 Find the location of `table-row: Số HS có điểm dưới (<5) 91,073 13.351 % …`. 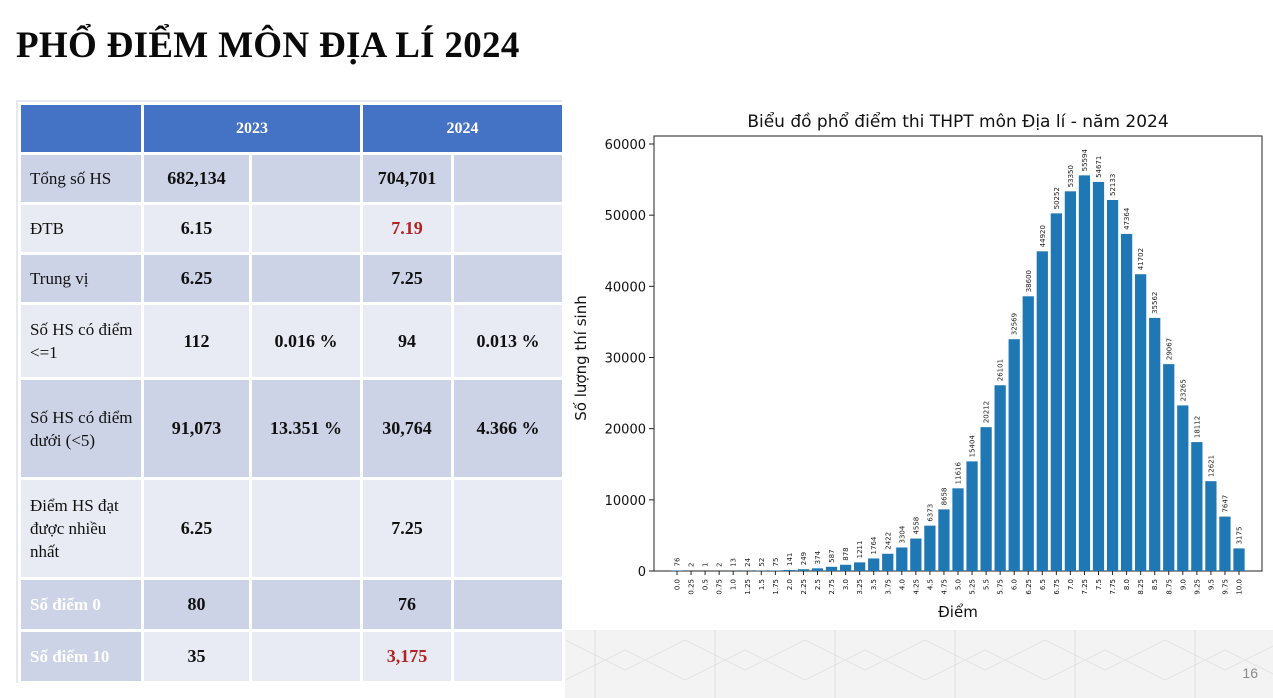

table-row: Số HS có điểm dưới (<5) 91,073 13.351 % … is located at coordinates (291, 428).